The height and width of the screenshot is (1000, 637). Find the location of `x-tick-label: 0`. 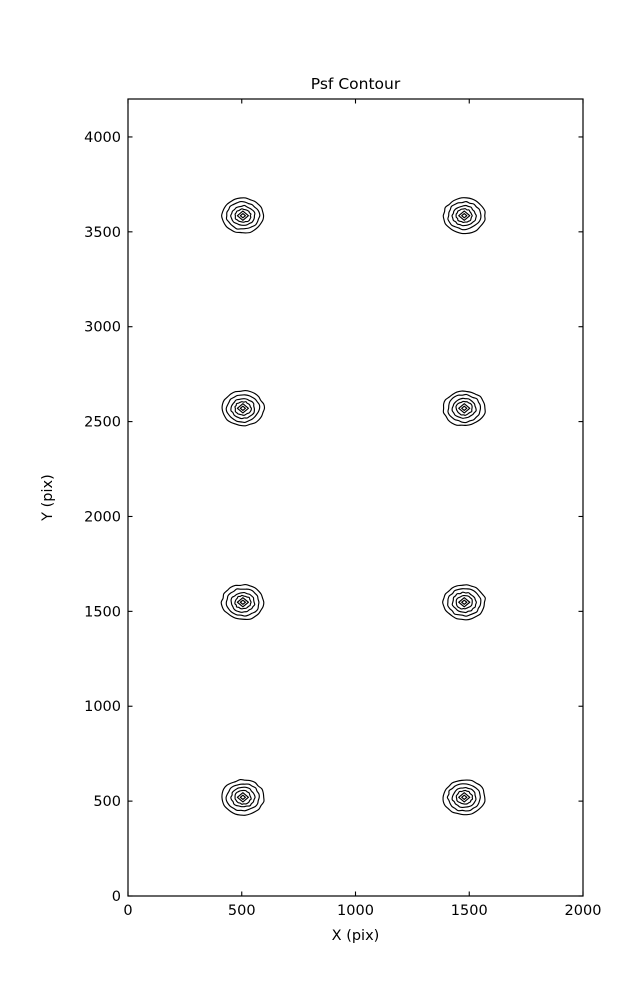

x-tick-label: 0 is located at coordinates (127, 911).